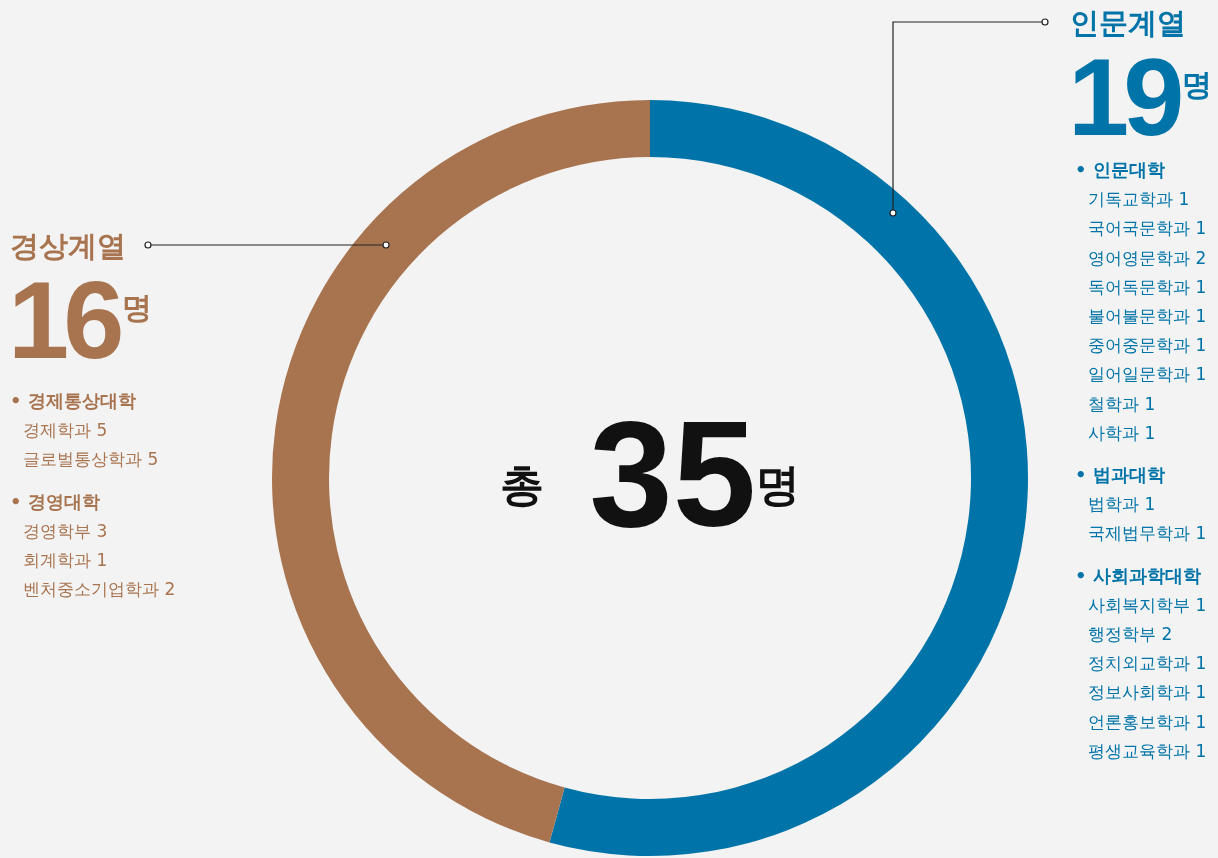 The height and width of the screenshot is (858, 1218). What do you see at coordinates (1120, 474) in the screenshot?
I see `text: • 법과대학` at bounding box center [1120, 474].